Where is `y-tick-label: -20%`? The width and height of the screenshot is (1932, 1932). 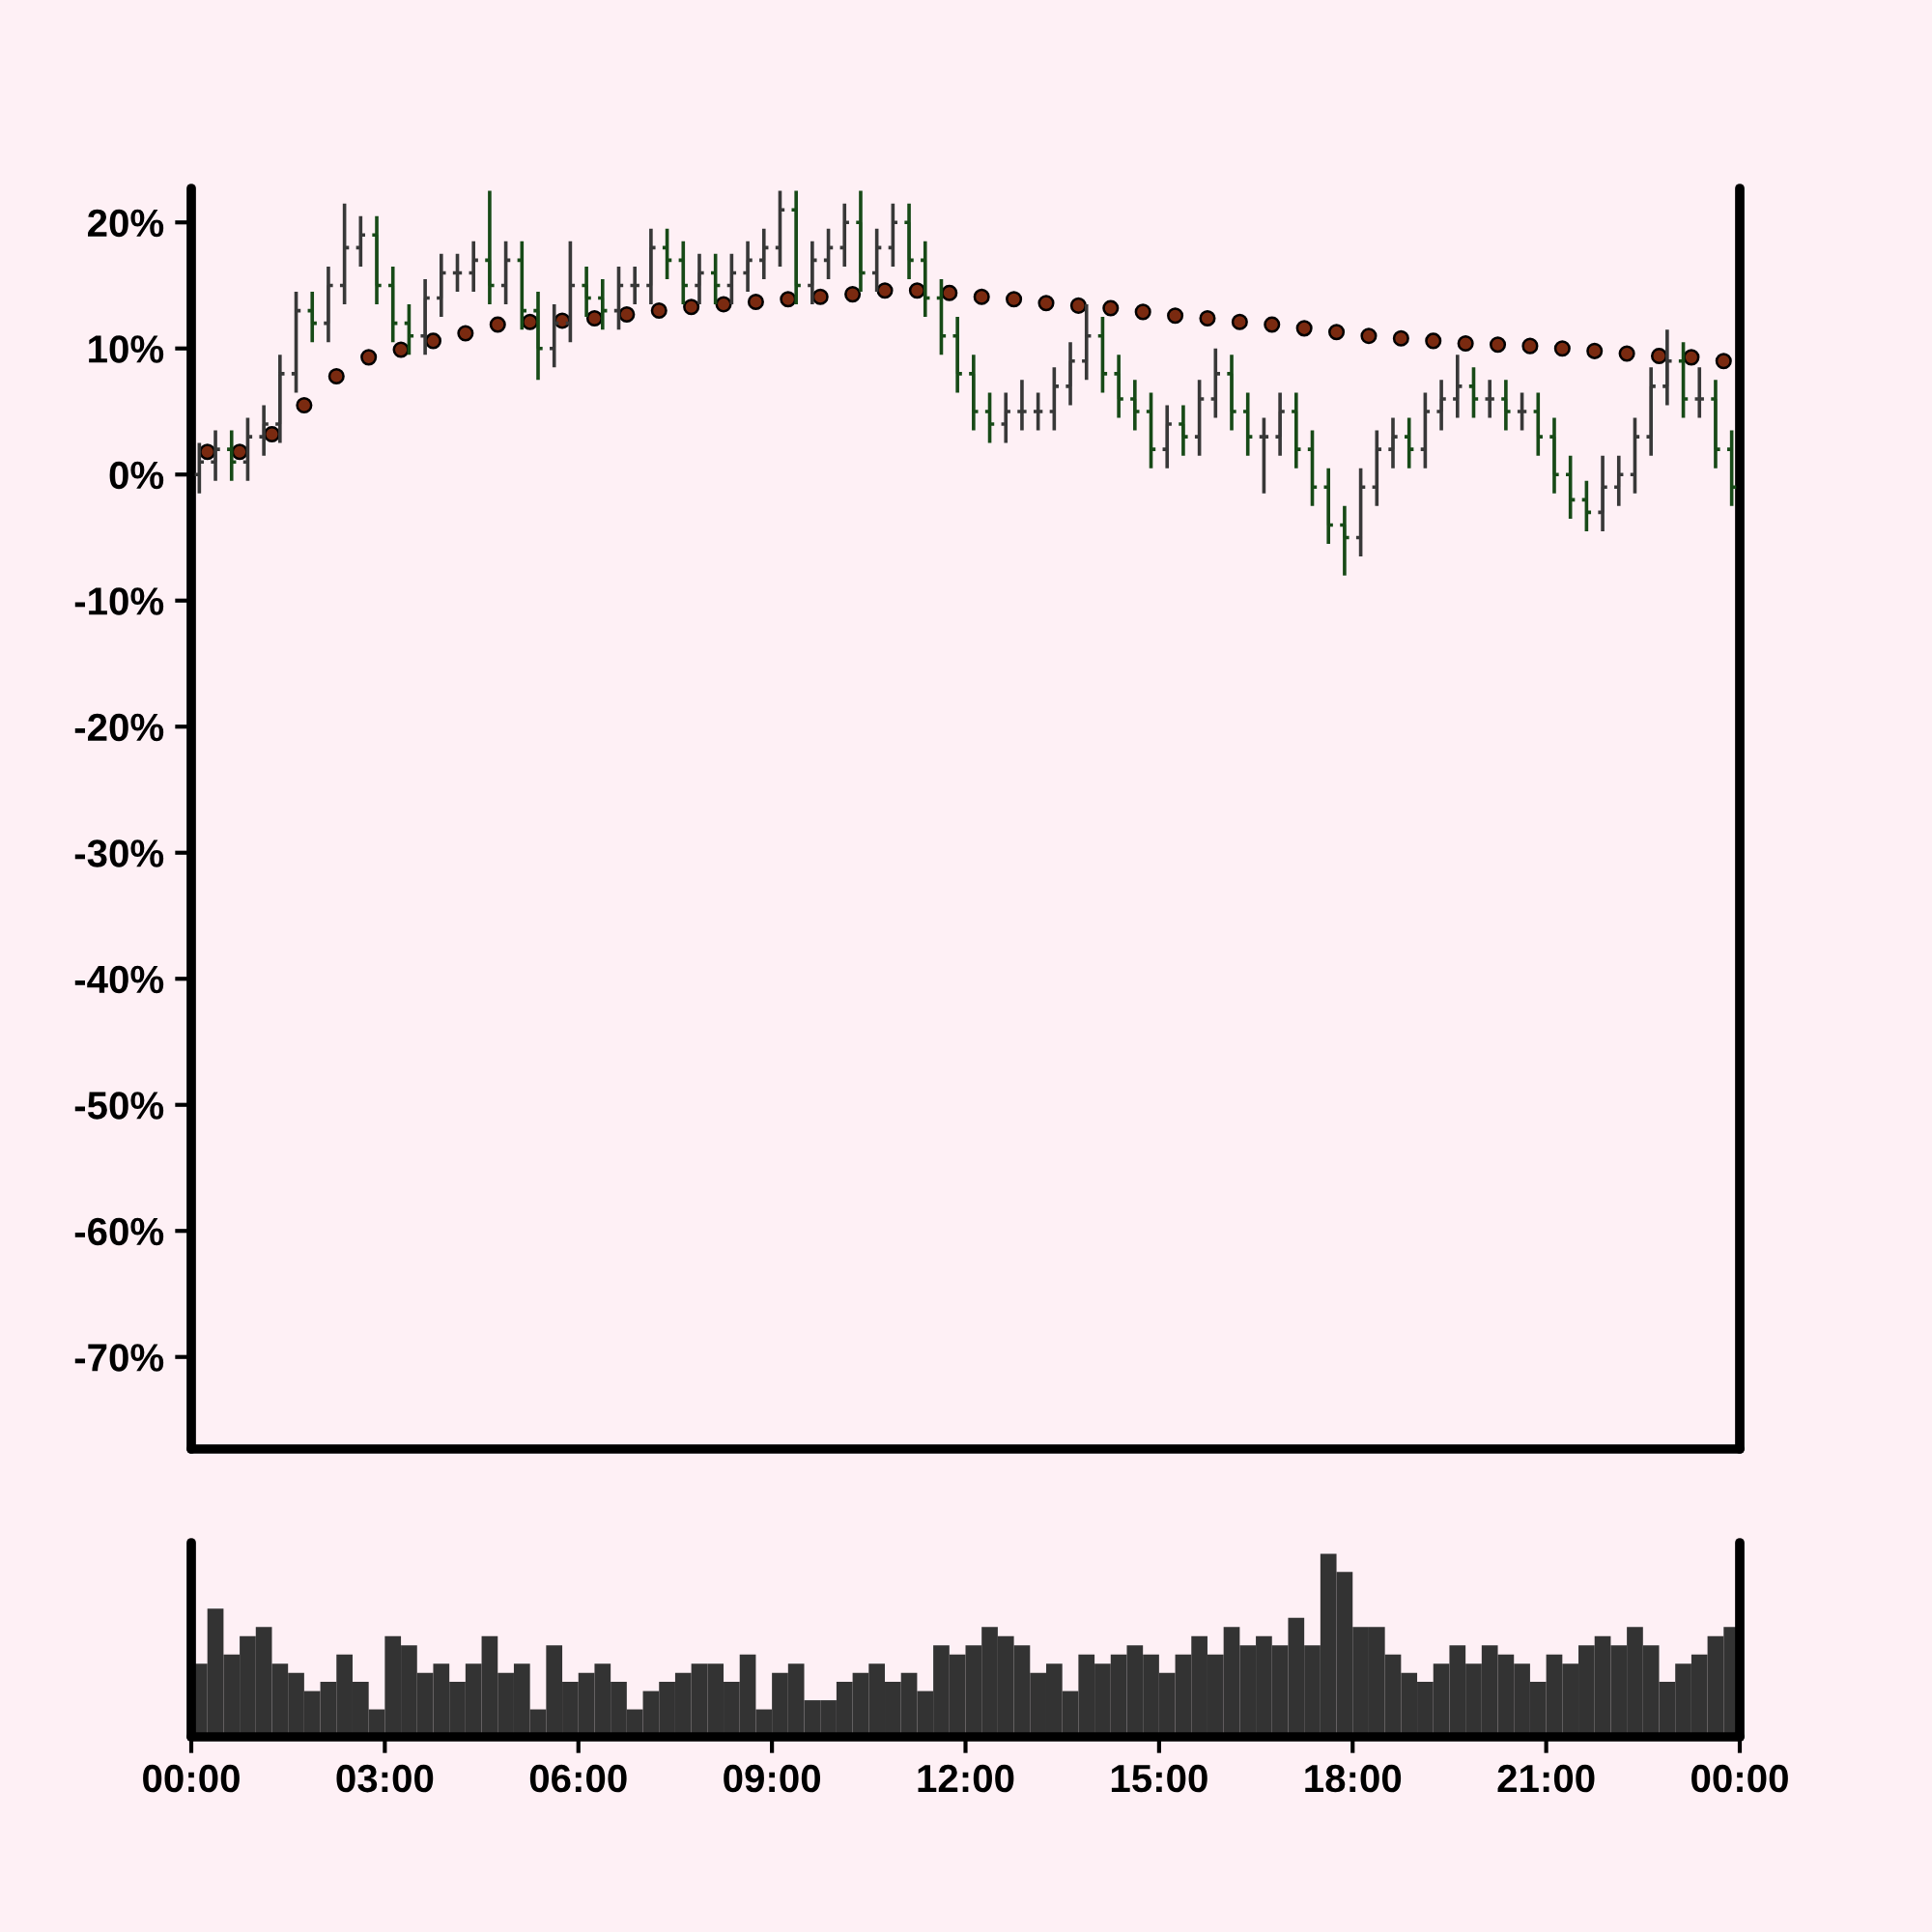
y-tick-label: -20% is located at coordinates (119, 727).